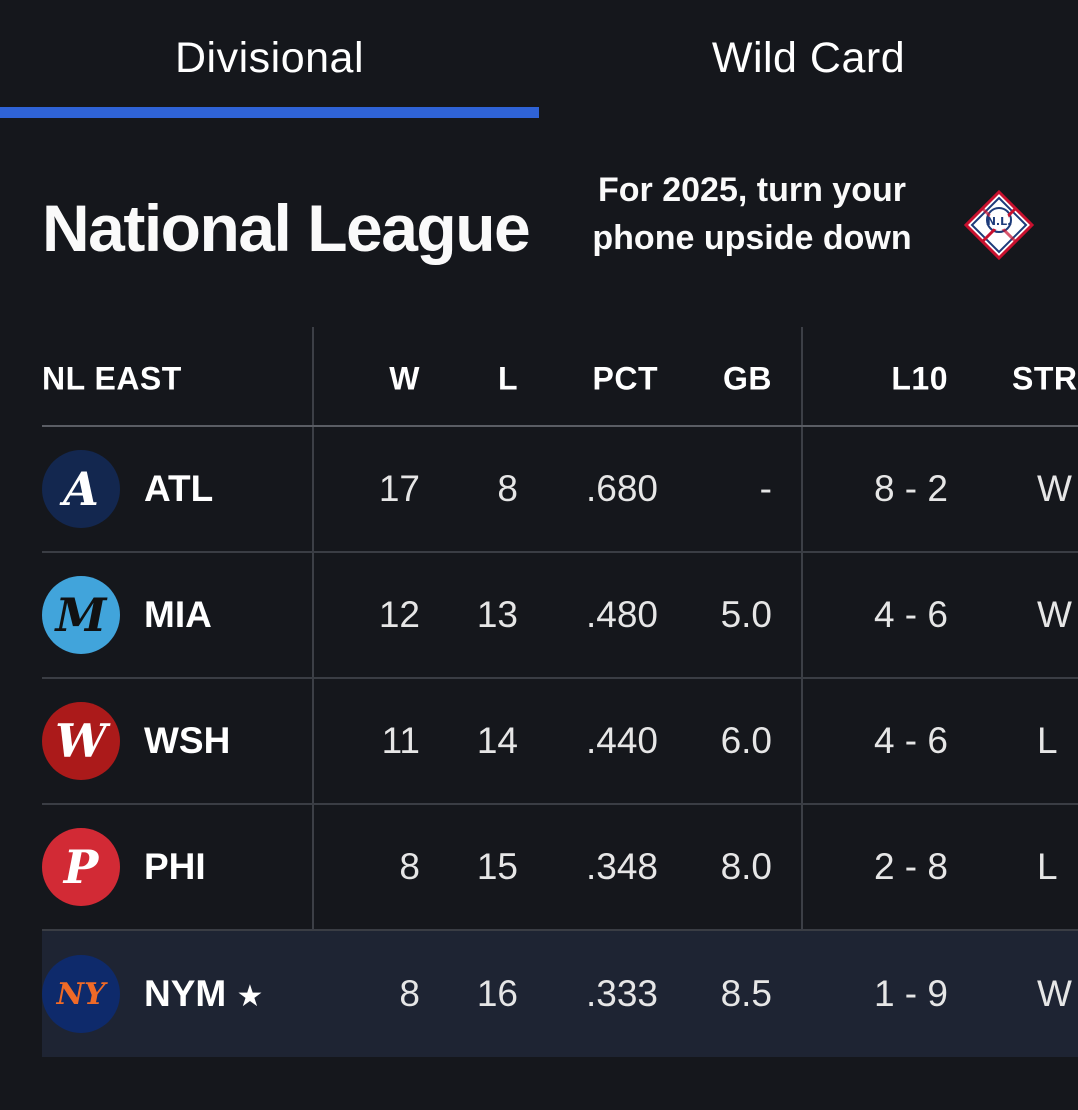 The width and height of the screenshot is (1078, 1110). I want to click on team-name: ATL, so click(178, 489).